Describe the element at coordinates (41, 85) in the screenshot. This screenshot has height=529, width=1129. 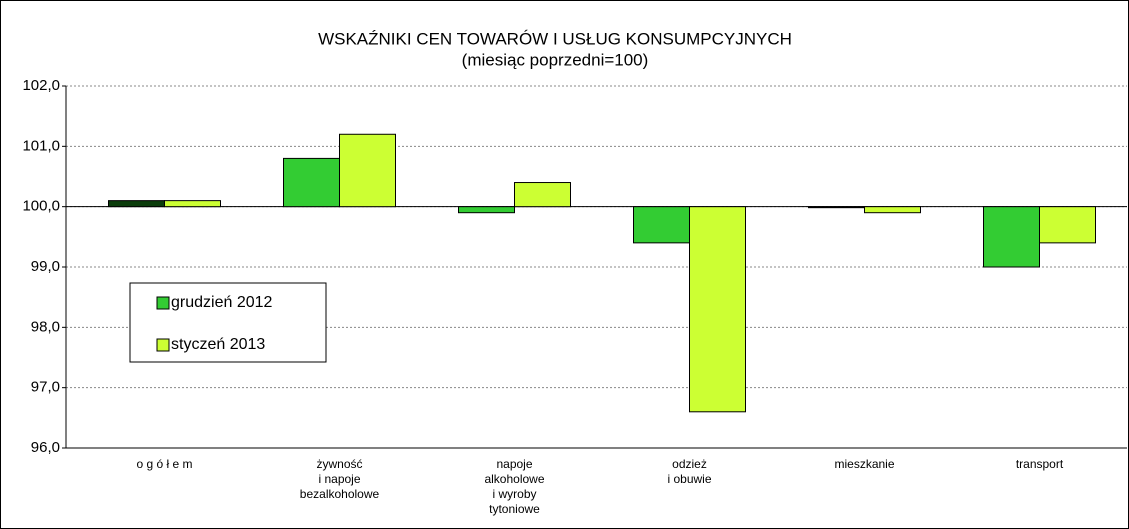
I see `y-tick-label: 102,0` at that location.